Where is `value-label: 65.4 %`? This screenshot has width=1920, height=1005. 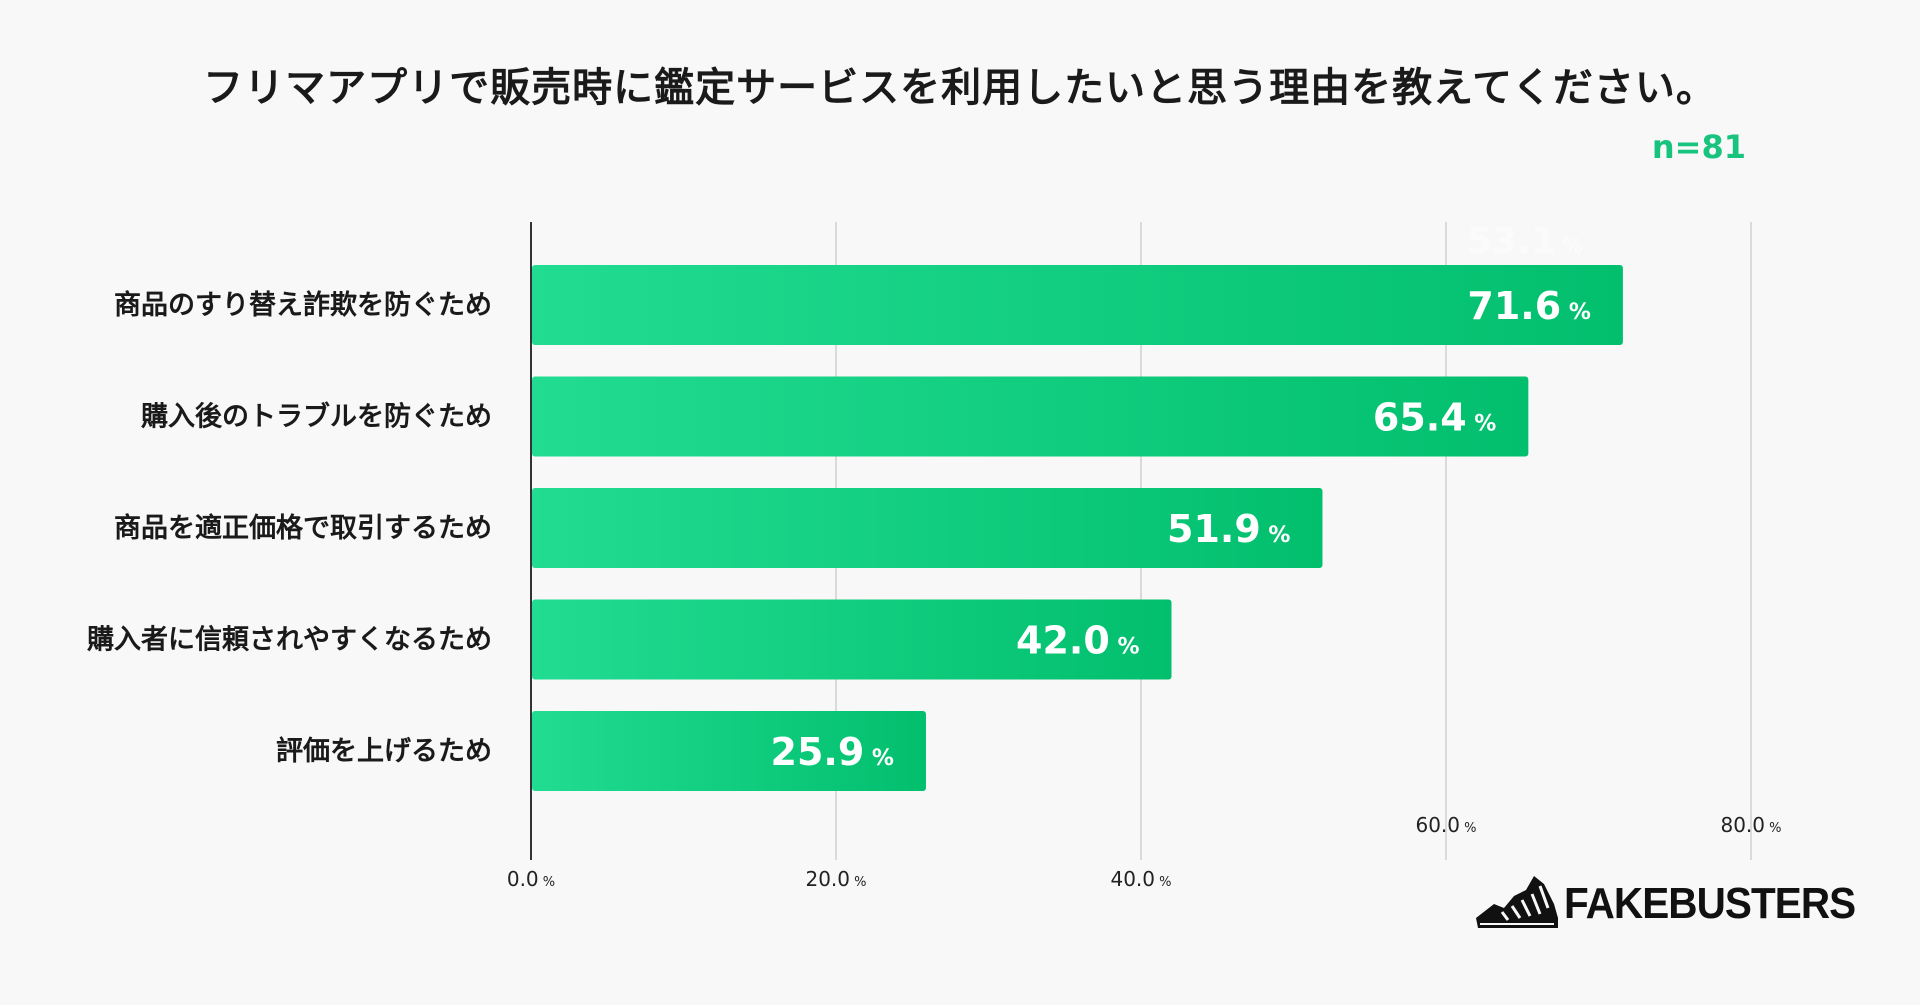
value-label: 65.4 % is located at coordinates (1434, 418).